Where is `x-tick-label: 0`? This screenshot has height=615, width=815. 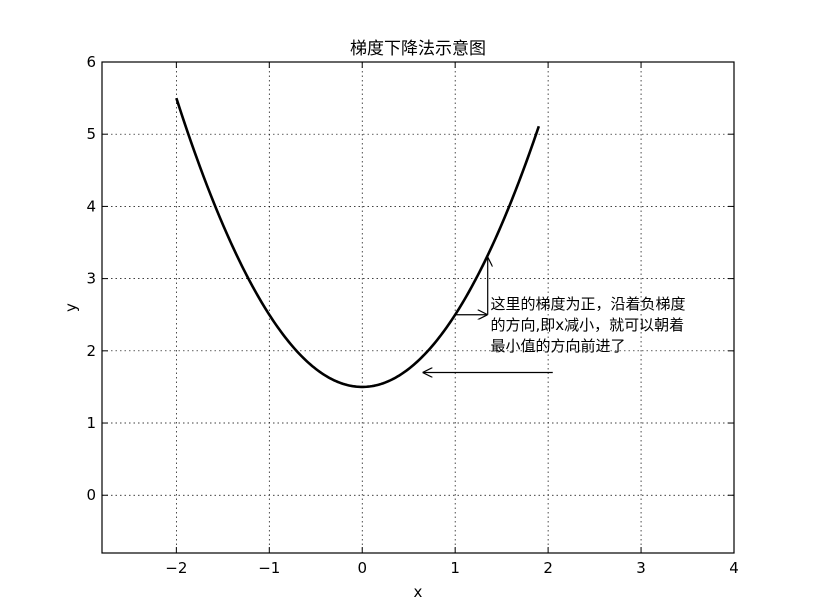 x-tick-label: 0 is located at coordinates (362, 568).